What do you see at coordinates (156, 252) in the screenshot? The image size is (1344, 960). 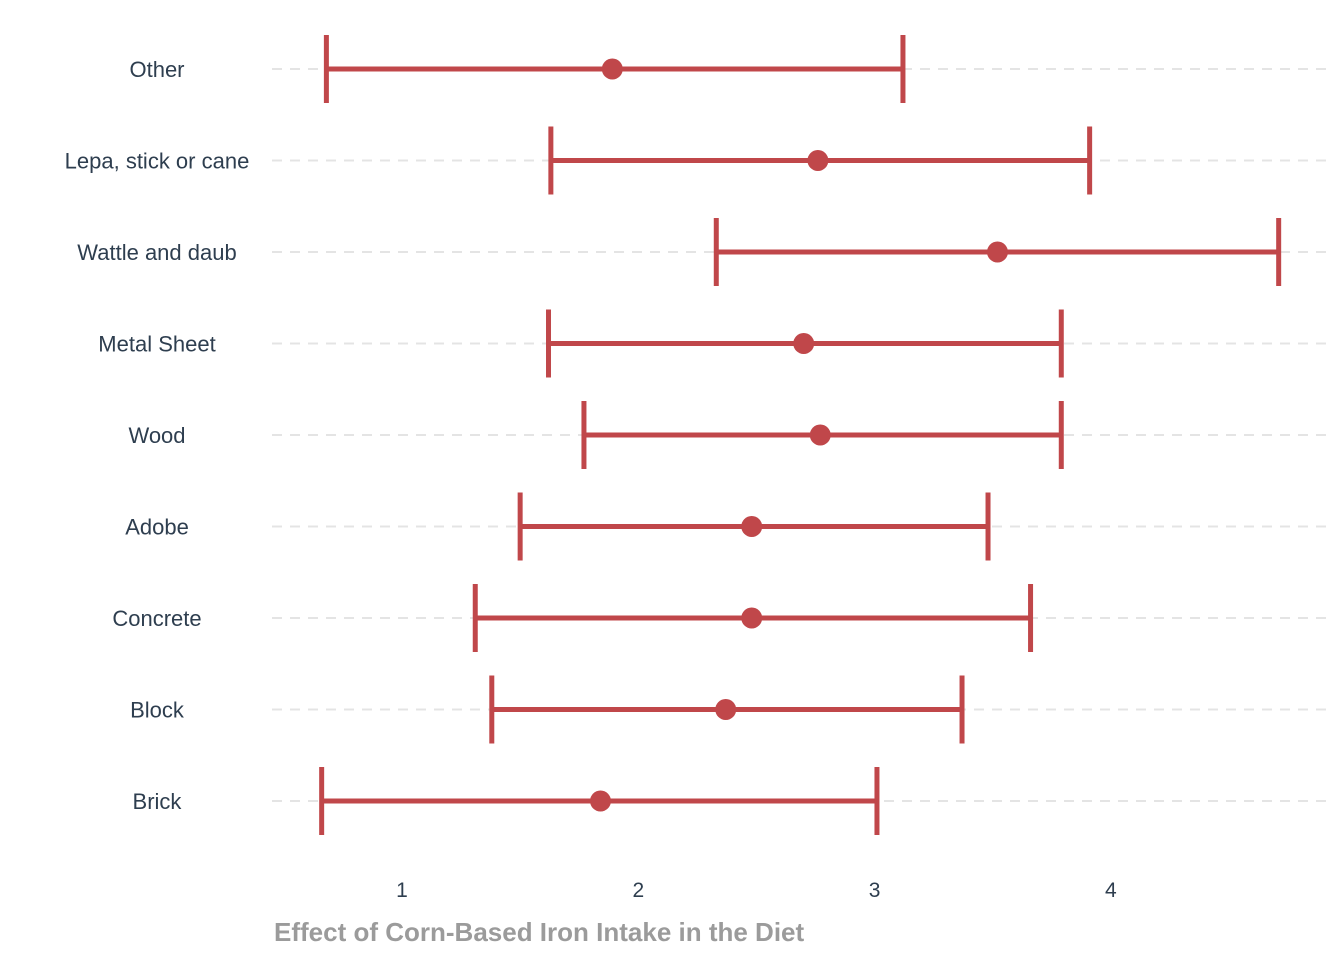 I see `category-label: Wattle and daub` at bounding box center [156, 252].